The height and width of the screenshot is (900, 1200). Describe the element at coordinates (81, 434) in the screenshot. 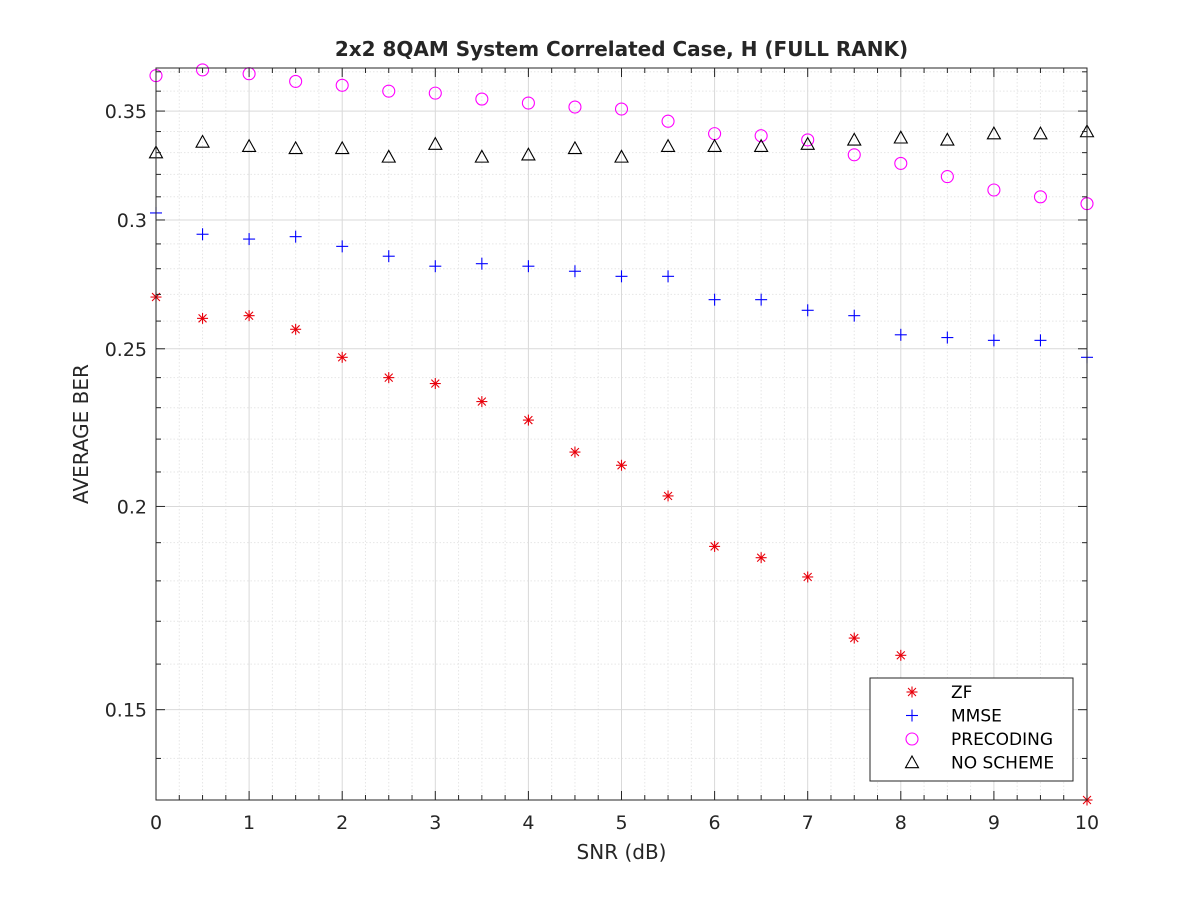

I see `y-axis-label: AVERAGE BER` at that location.